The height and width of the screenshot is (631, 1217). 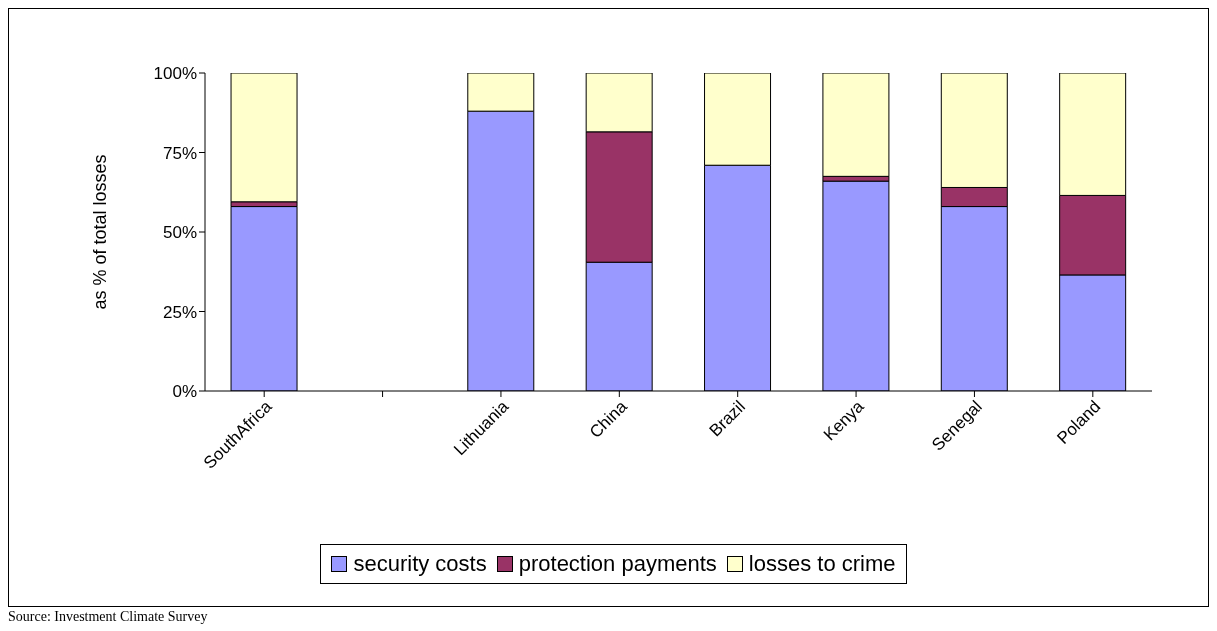 I want to click on y-tick-label: 75%, so click(x=179, y=153).